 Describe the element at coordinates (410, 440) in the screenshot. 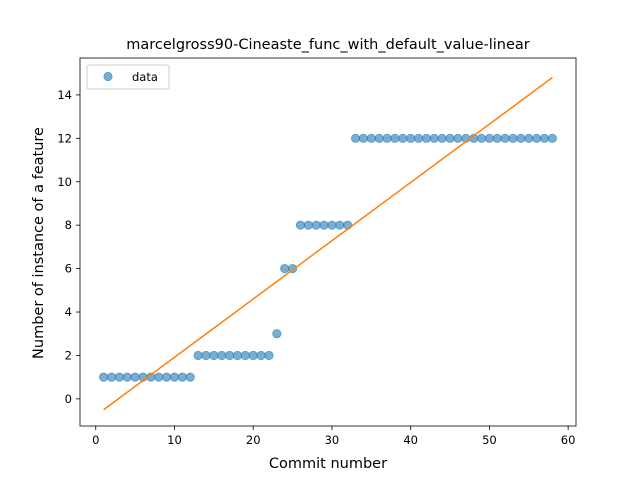

I see `x-tick-label: 40` at that location.